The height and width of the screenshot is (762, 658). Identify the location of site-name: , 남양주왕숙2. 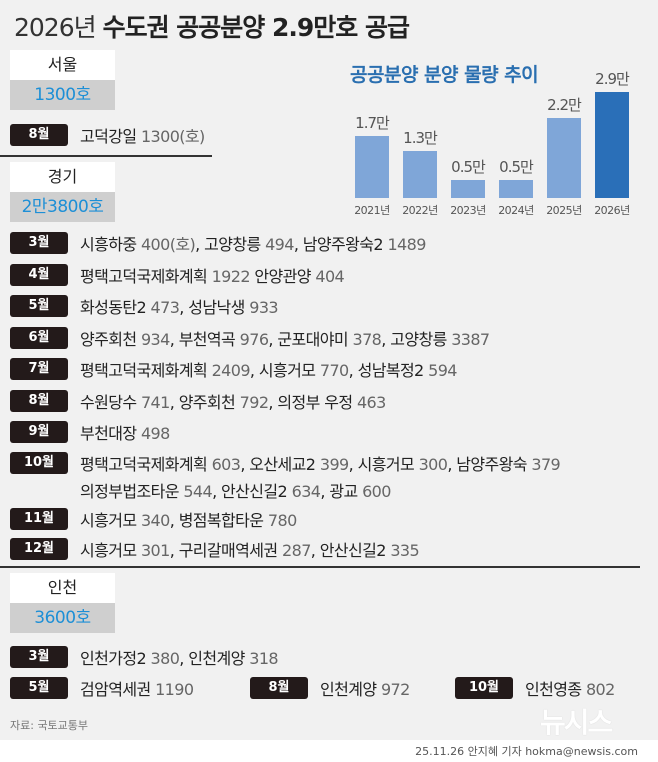
(340, 244).